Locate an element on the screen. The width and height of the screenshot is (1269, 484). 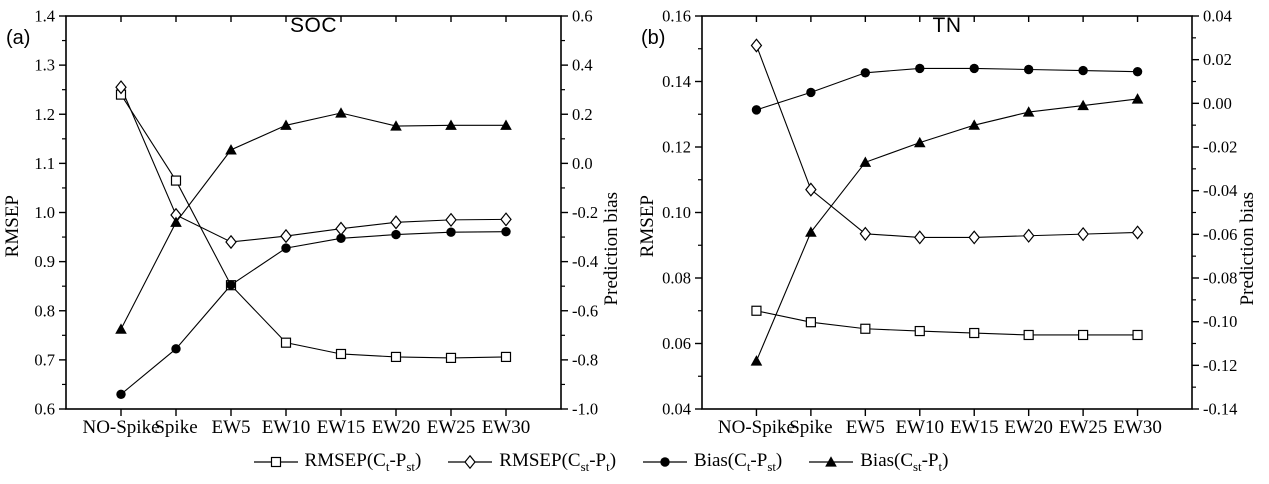
left-tick-label: 0.6 is located at coordinates (44, 409).